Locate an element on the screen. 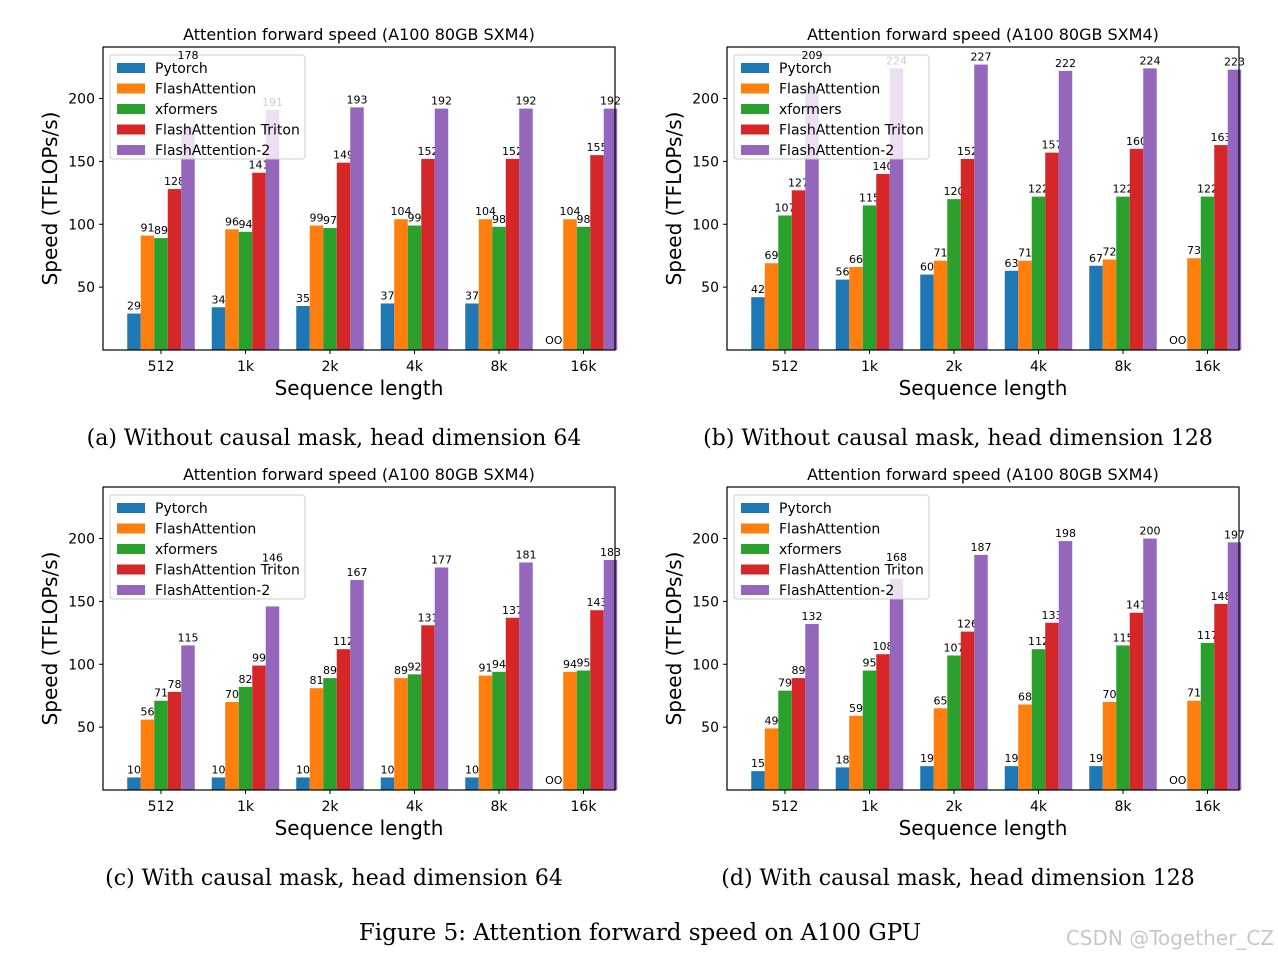  bar-value-label: 94 is located at coordinates (499, 664).